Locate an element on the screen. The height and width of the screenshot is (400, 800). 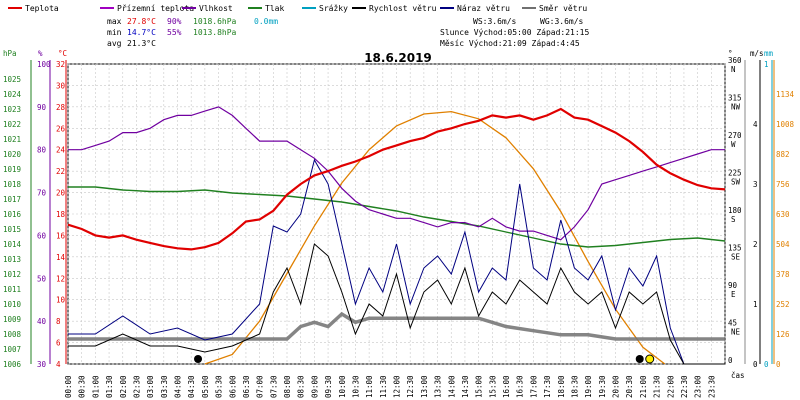
tick-wind: 1 is located at coordinates (755, 304).